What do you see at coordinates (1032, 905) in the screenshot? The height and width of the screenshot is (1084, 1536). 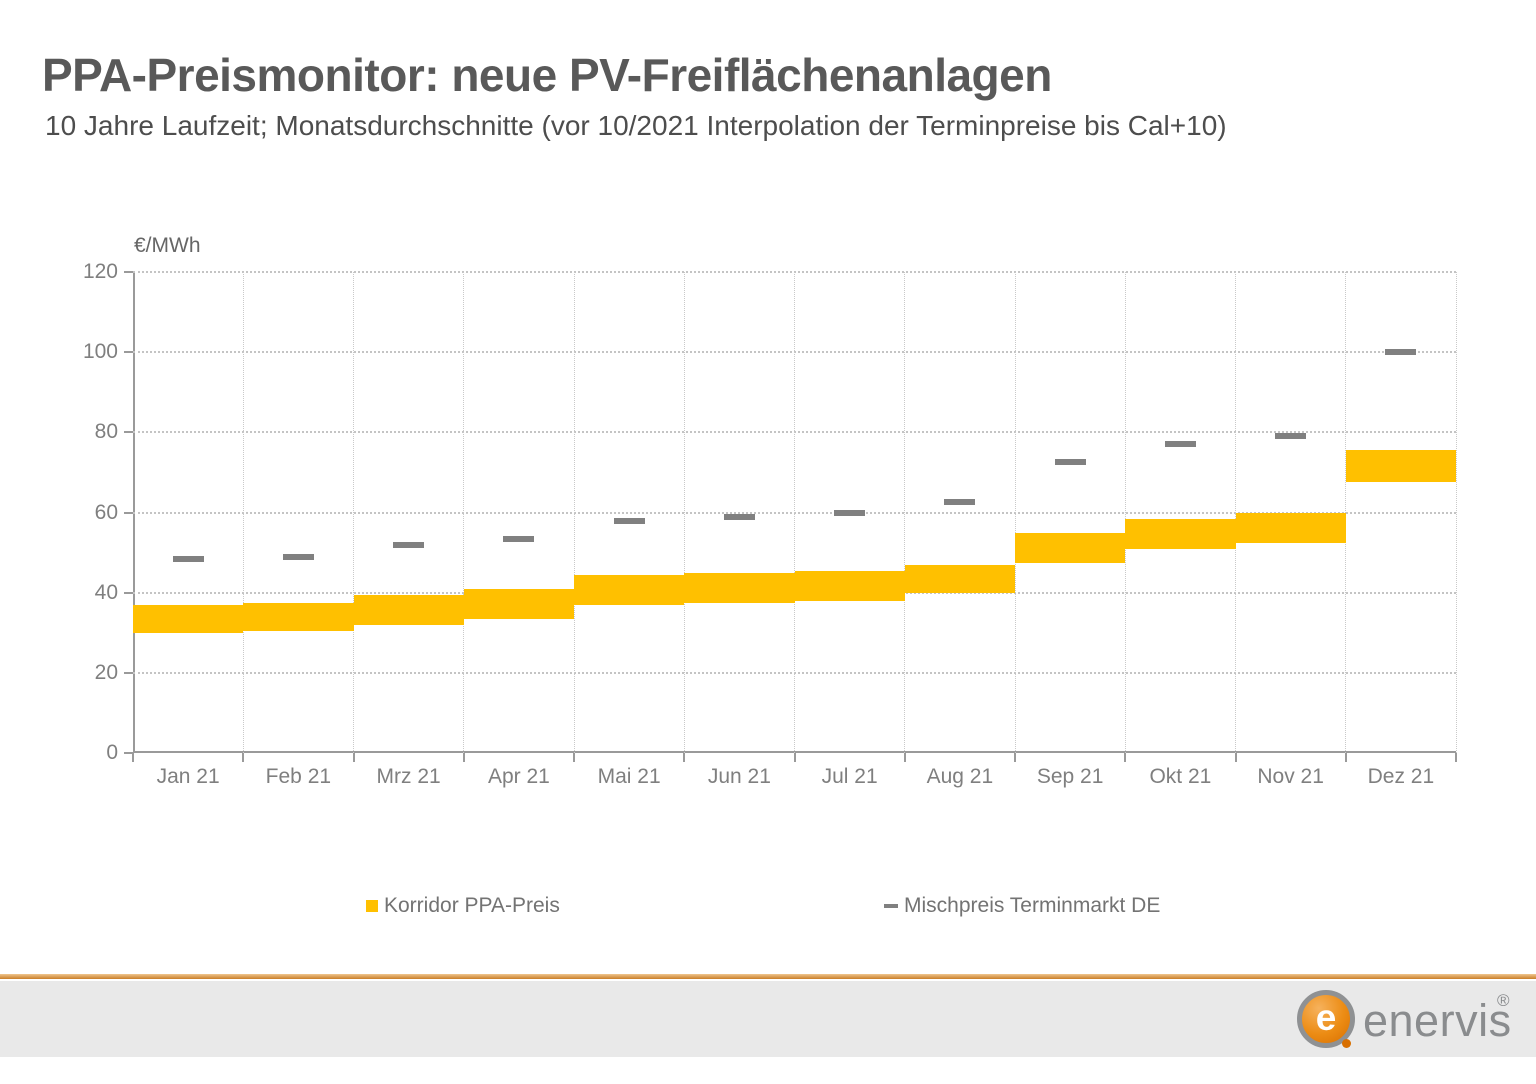 I see `legend-label-mischpreis: Mischpreis Terminmarkt DE` at bounding box center [1032, 905].